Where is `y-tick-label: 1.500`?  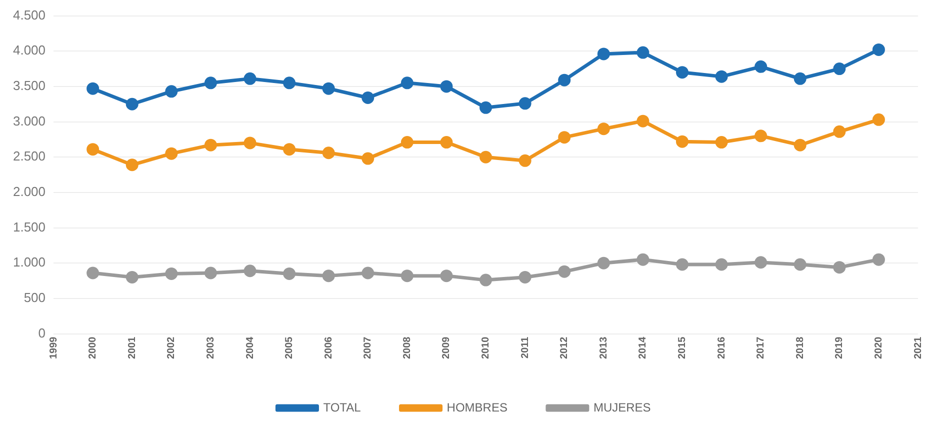
y-tick-label: 1.500 is located at coordinates (29, 226).